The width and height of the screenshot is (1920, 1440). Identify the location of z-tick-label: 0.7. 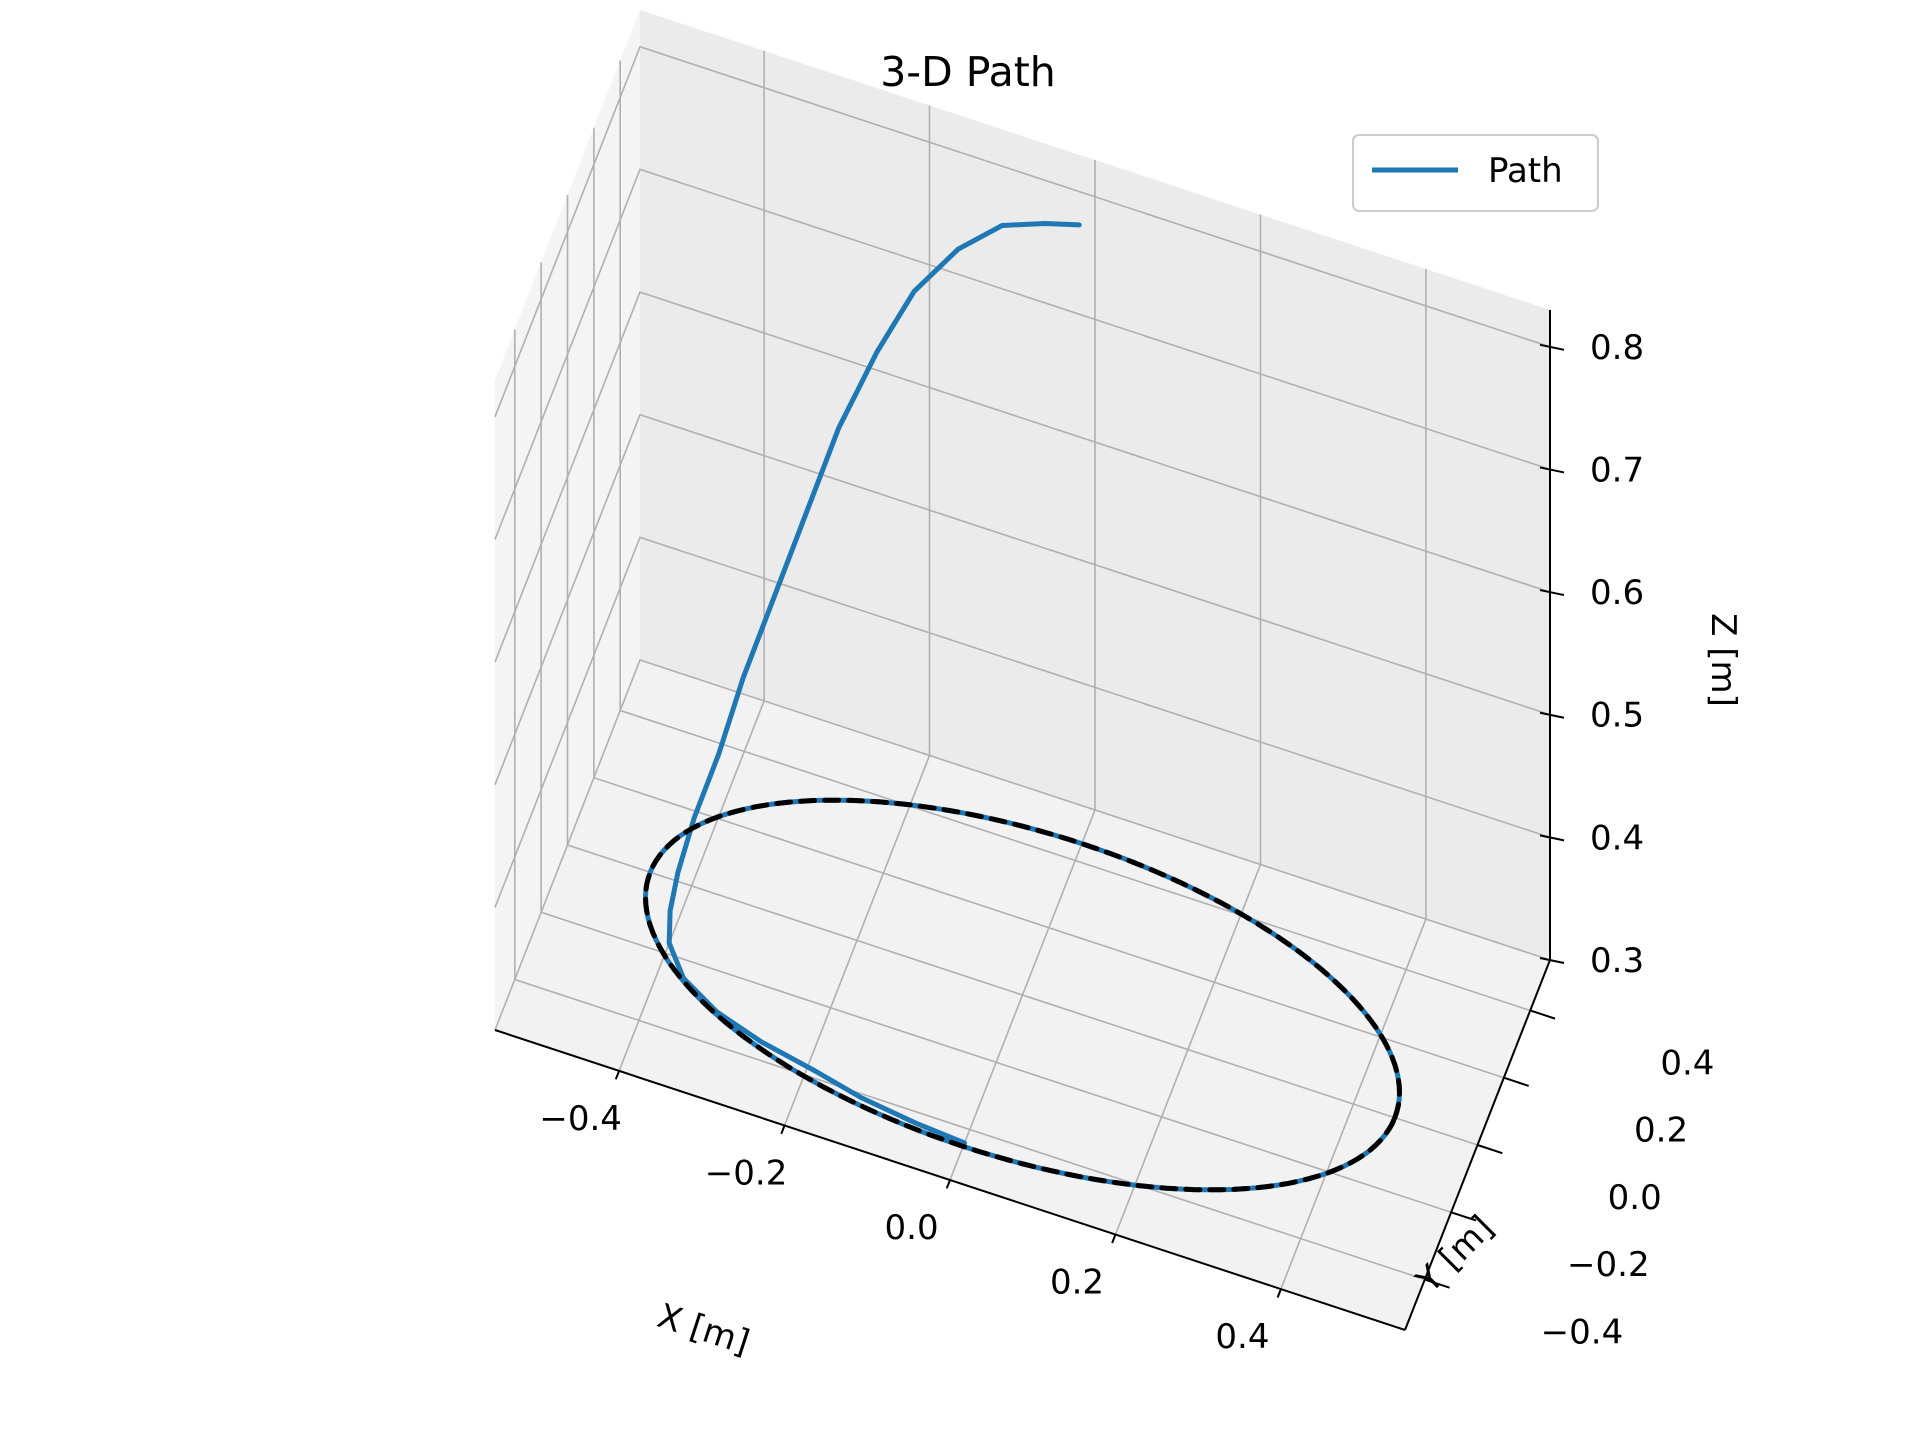
(1617, 470).